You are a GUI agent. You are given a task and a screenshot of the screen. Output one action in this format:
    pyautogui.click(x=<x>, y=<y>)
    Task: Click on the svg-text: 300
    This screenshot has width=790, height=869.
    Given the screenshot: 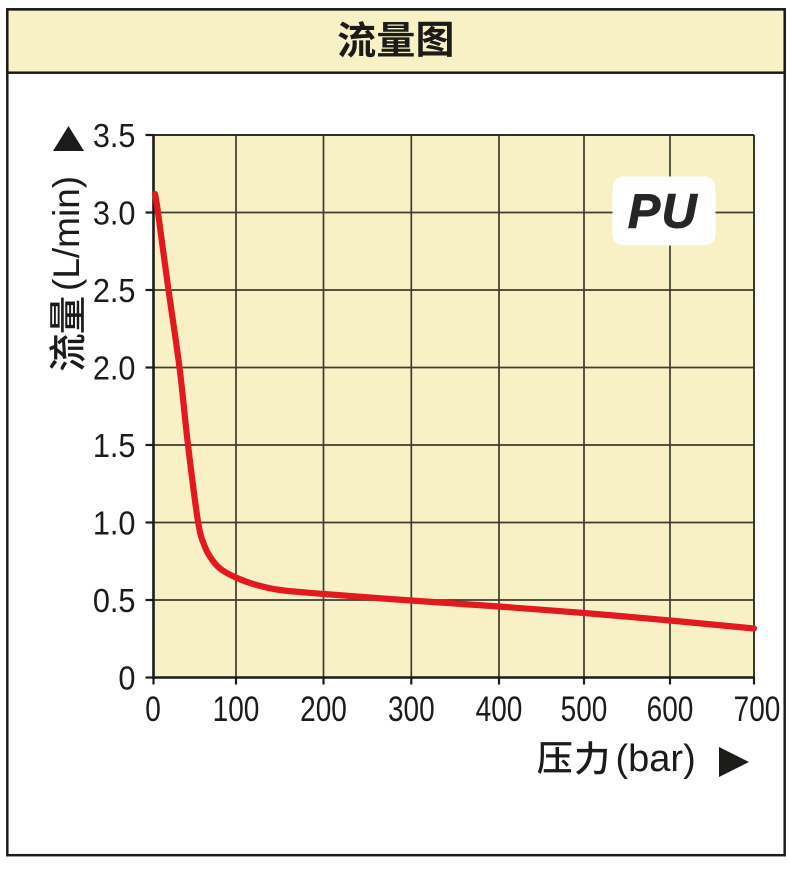 What is the action you would take?
    pyautogui.click(x=411, y=709)
    